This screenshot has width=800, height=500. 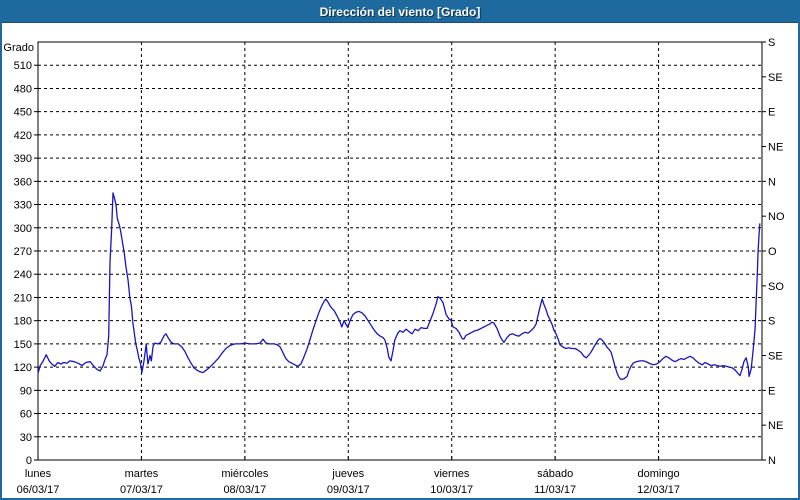 I want to click on chart-title: Dirección del viento [Grado], so click(x=400, y=12).